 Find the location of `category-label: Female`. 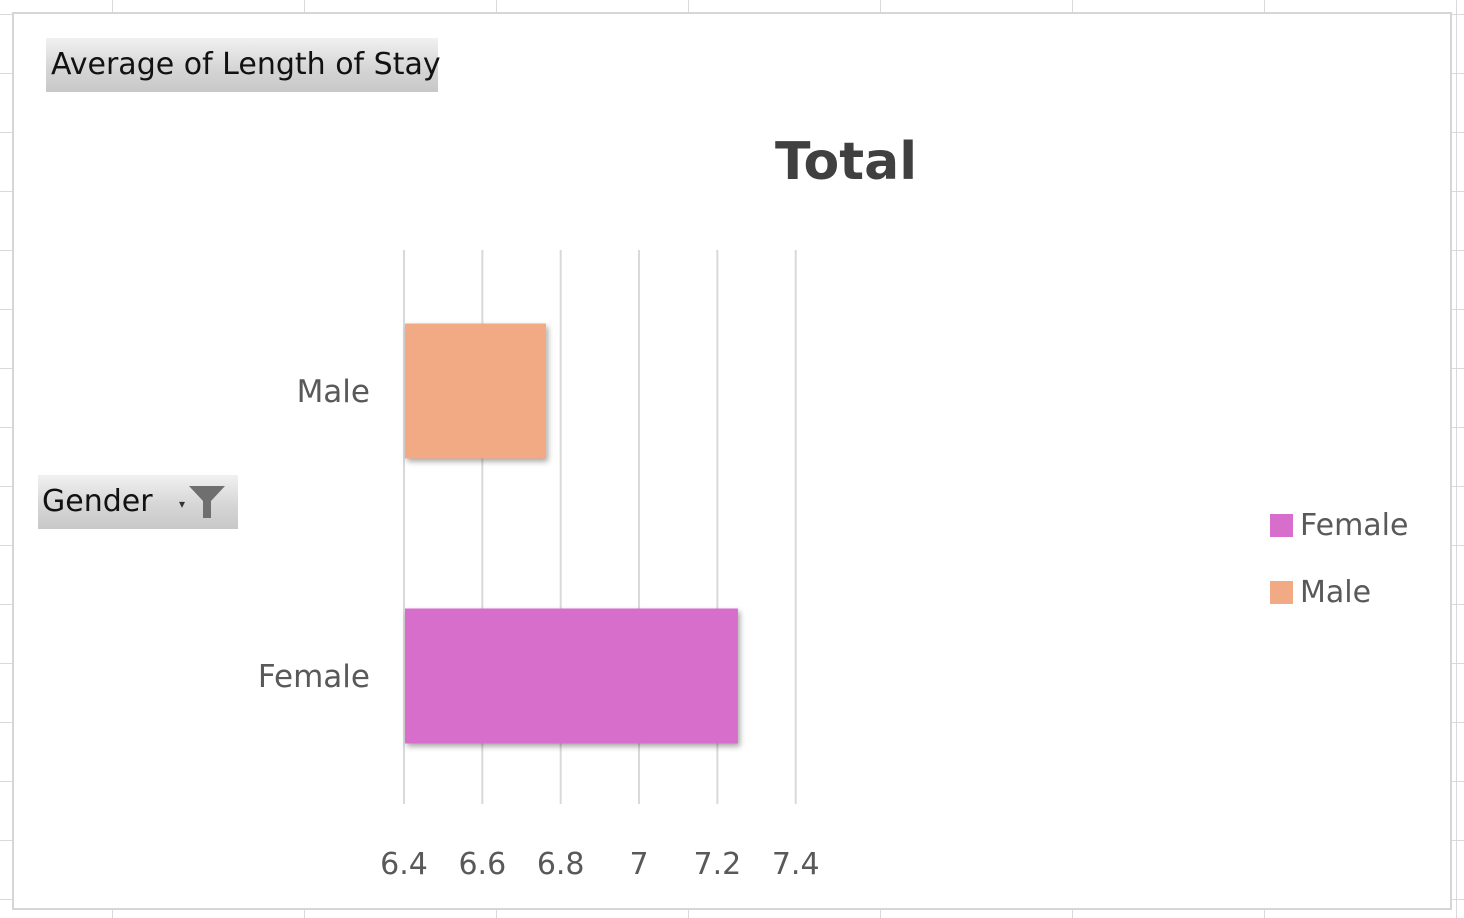

category-label: Female is located at coordinates (314, 677).